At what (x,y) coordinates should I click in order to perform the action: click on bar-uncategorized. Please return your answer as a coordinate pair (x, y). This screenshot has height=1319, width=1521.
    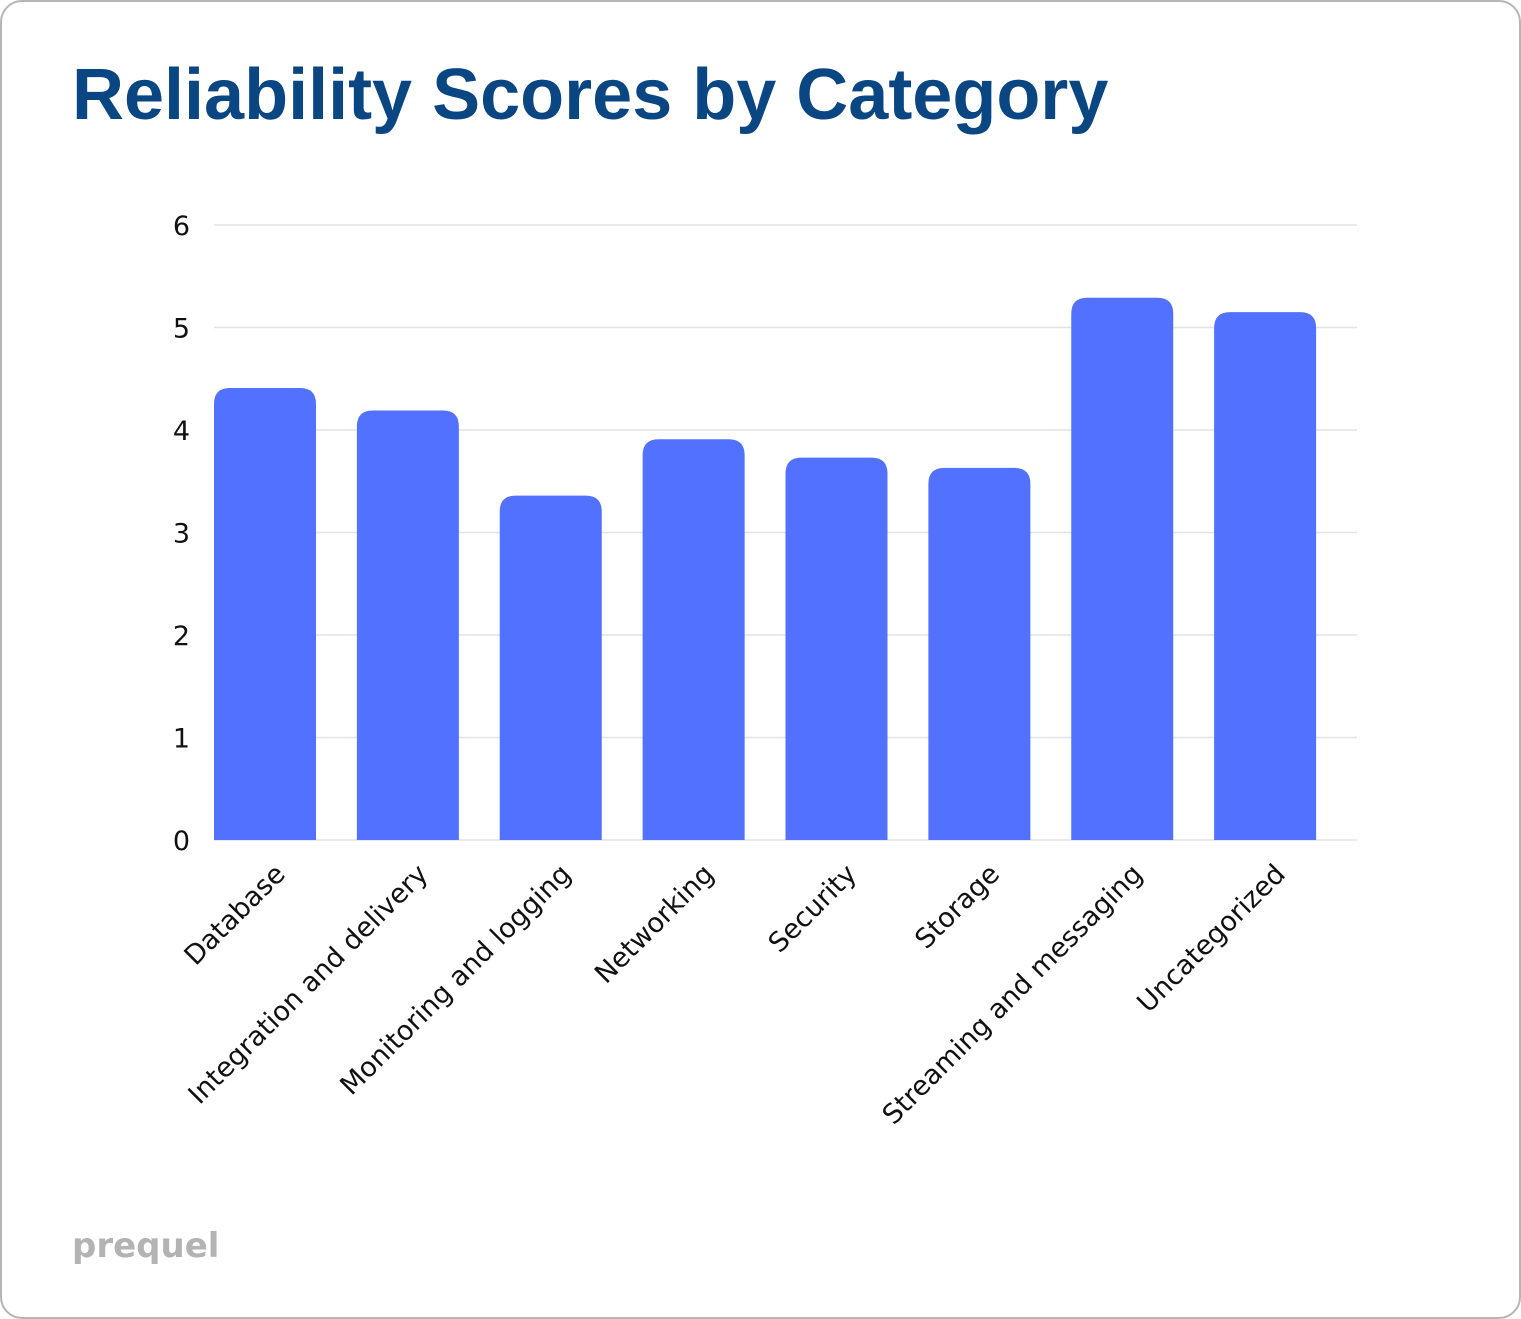
    Looking at the image, I should click on (1265, 576).